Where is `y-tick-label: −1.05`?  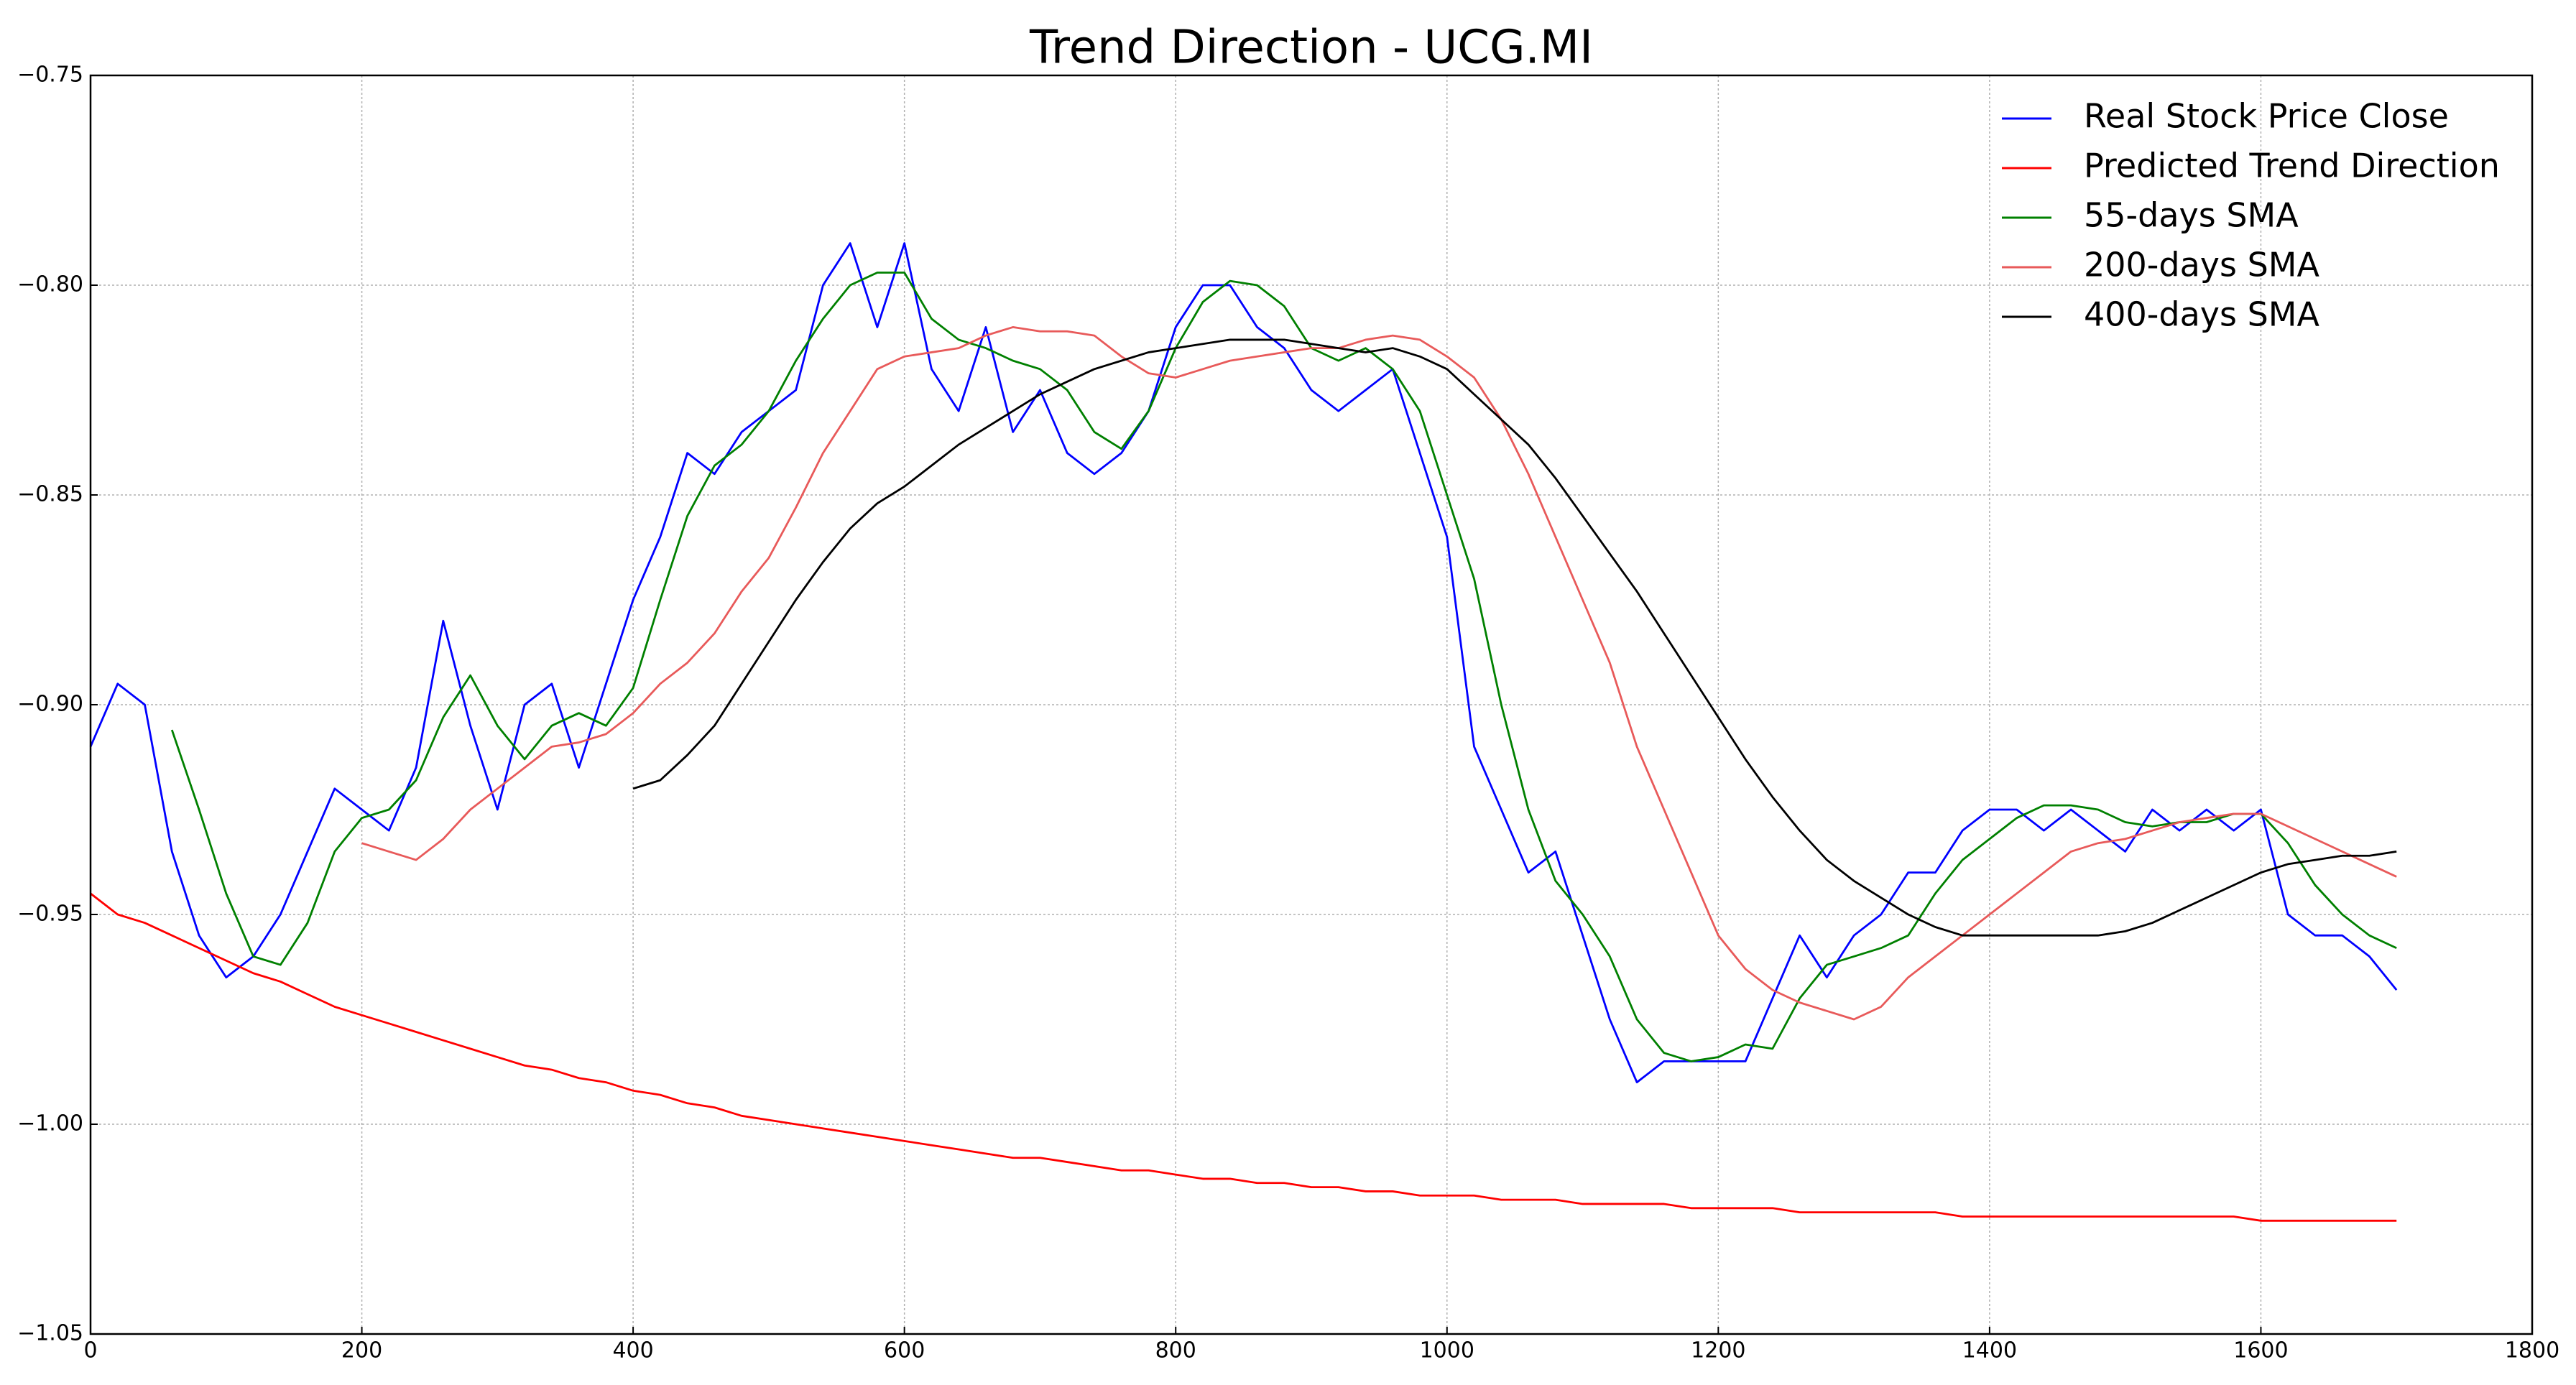
y-tick-label: −1.05 is located at coordinates (50, 1333).